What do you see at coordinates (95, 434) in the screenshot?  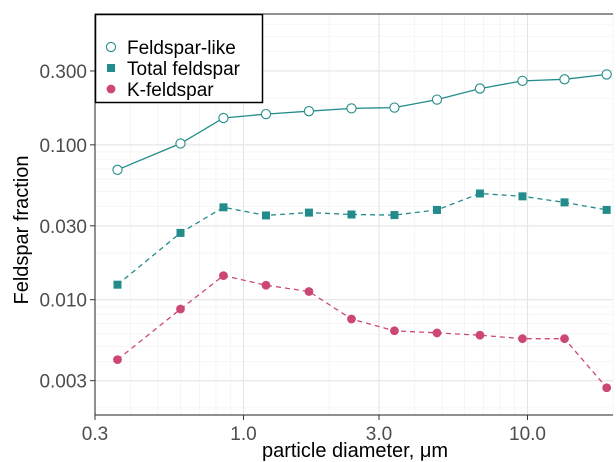 I see `x-tick-label: 0.3` at bounding box center [95, 434].